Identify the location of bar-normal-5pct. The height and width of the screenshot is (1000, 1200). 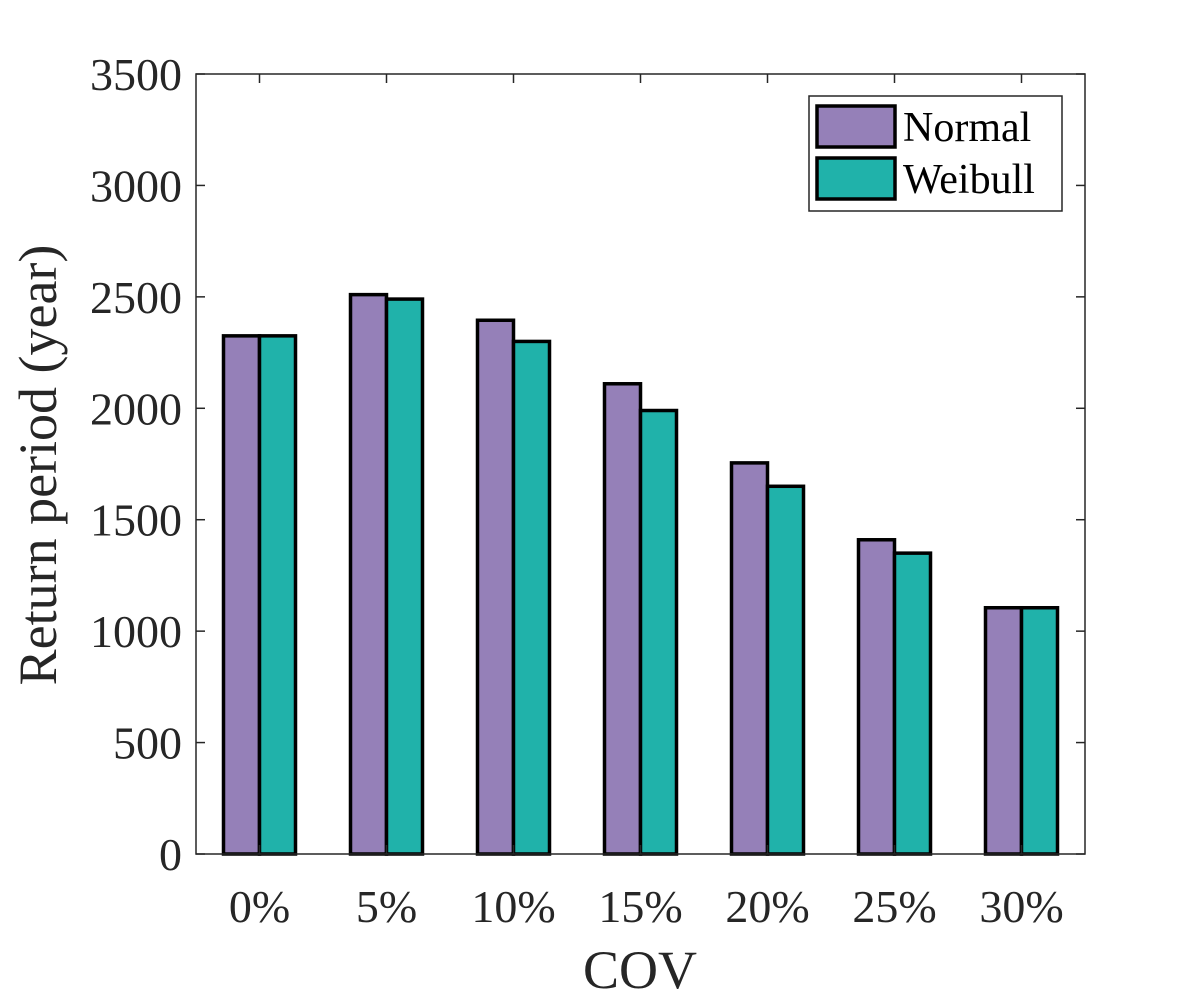
(368, 574).